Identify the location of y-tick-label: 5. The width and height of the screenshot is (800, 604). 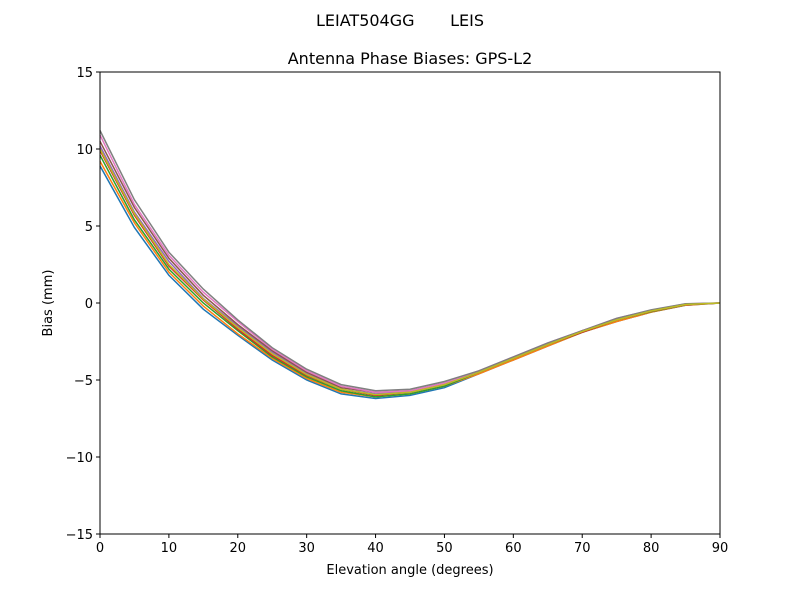
(89, 227).